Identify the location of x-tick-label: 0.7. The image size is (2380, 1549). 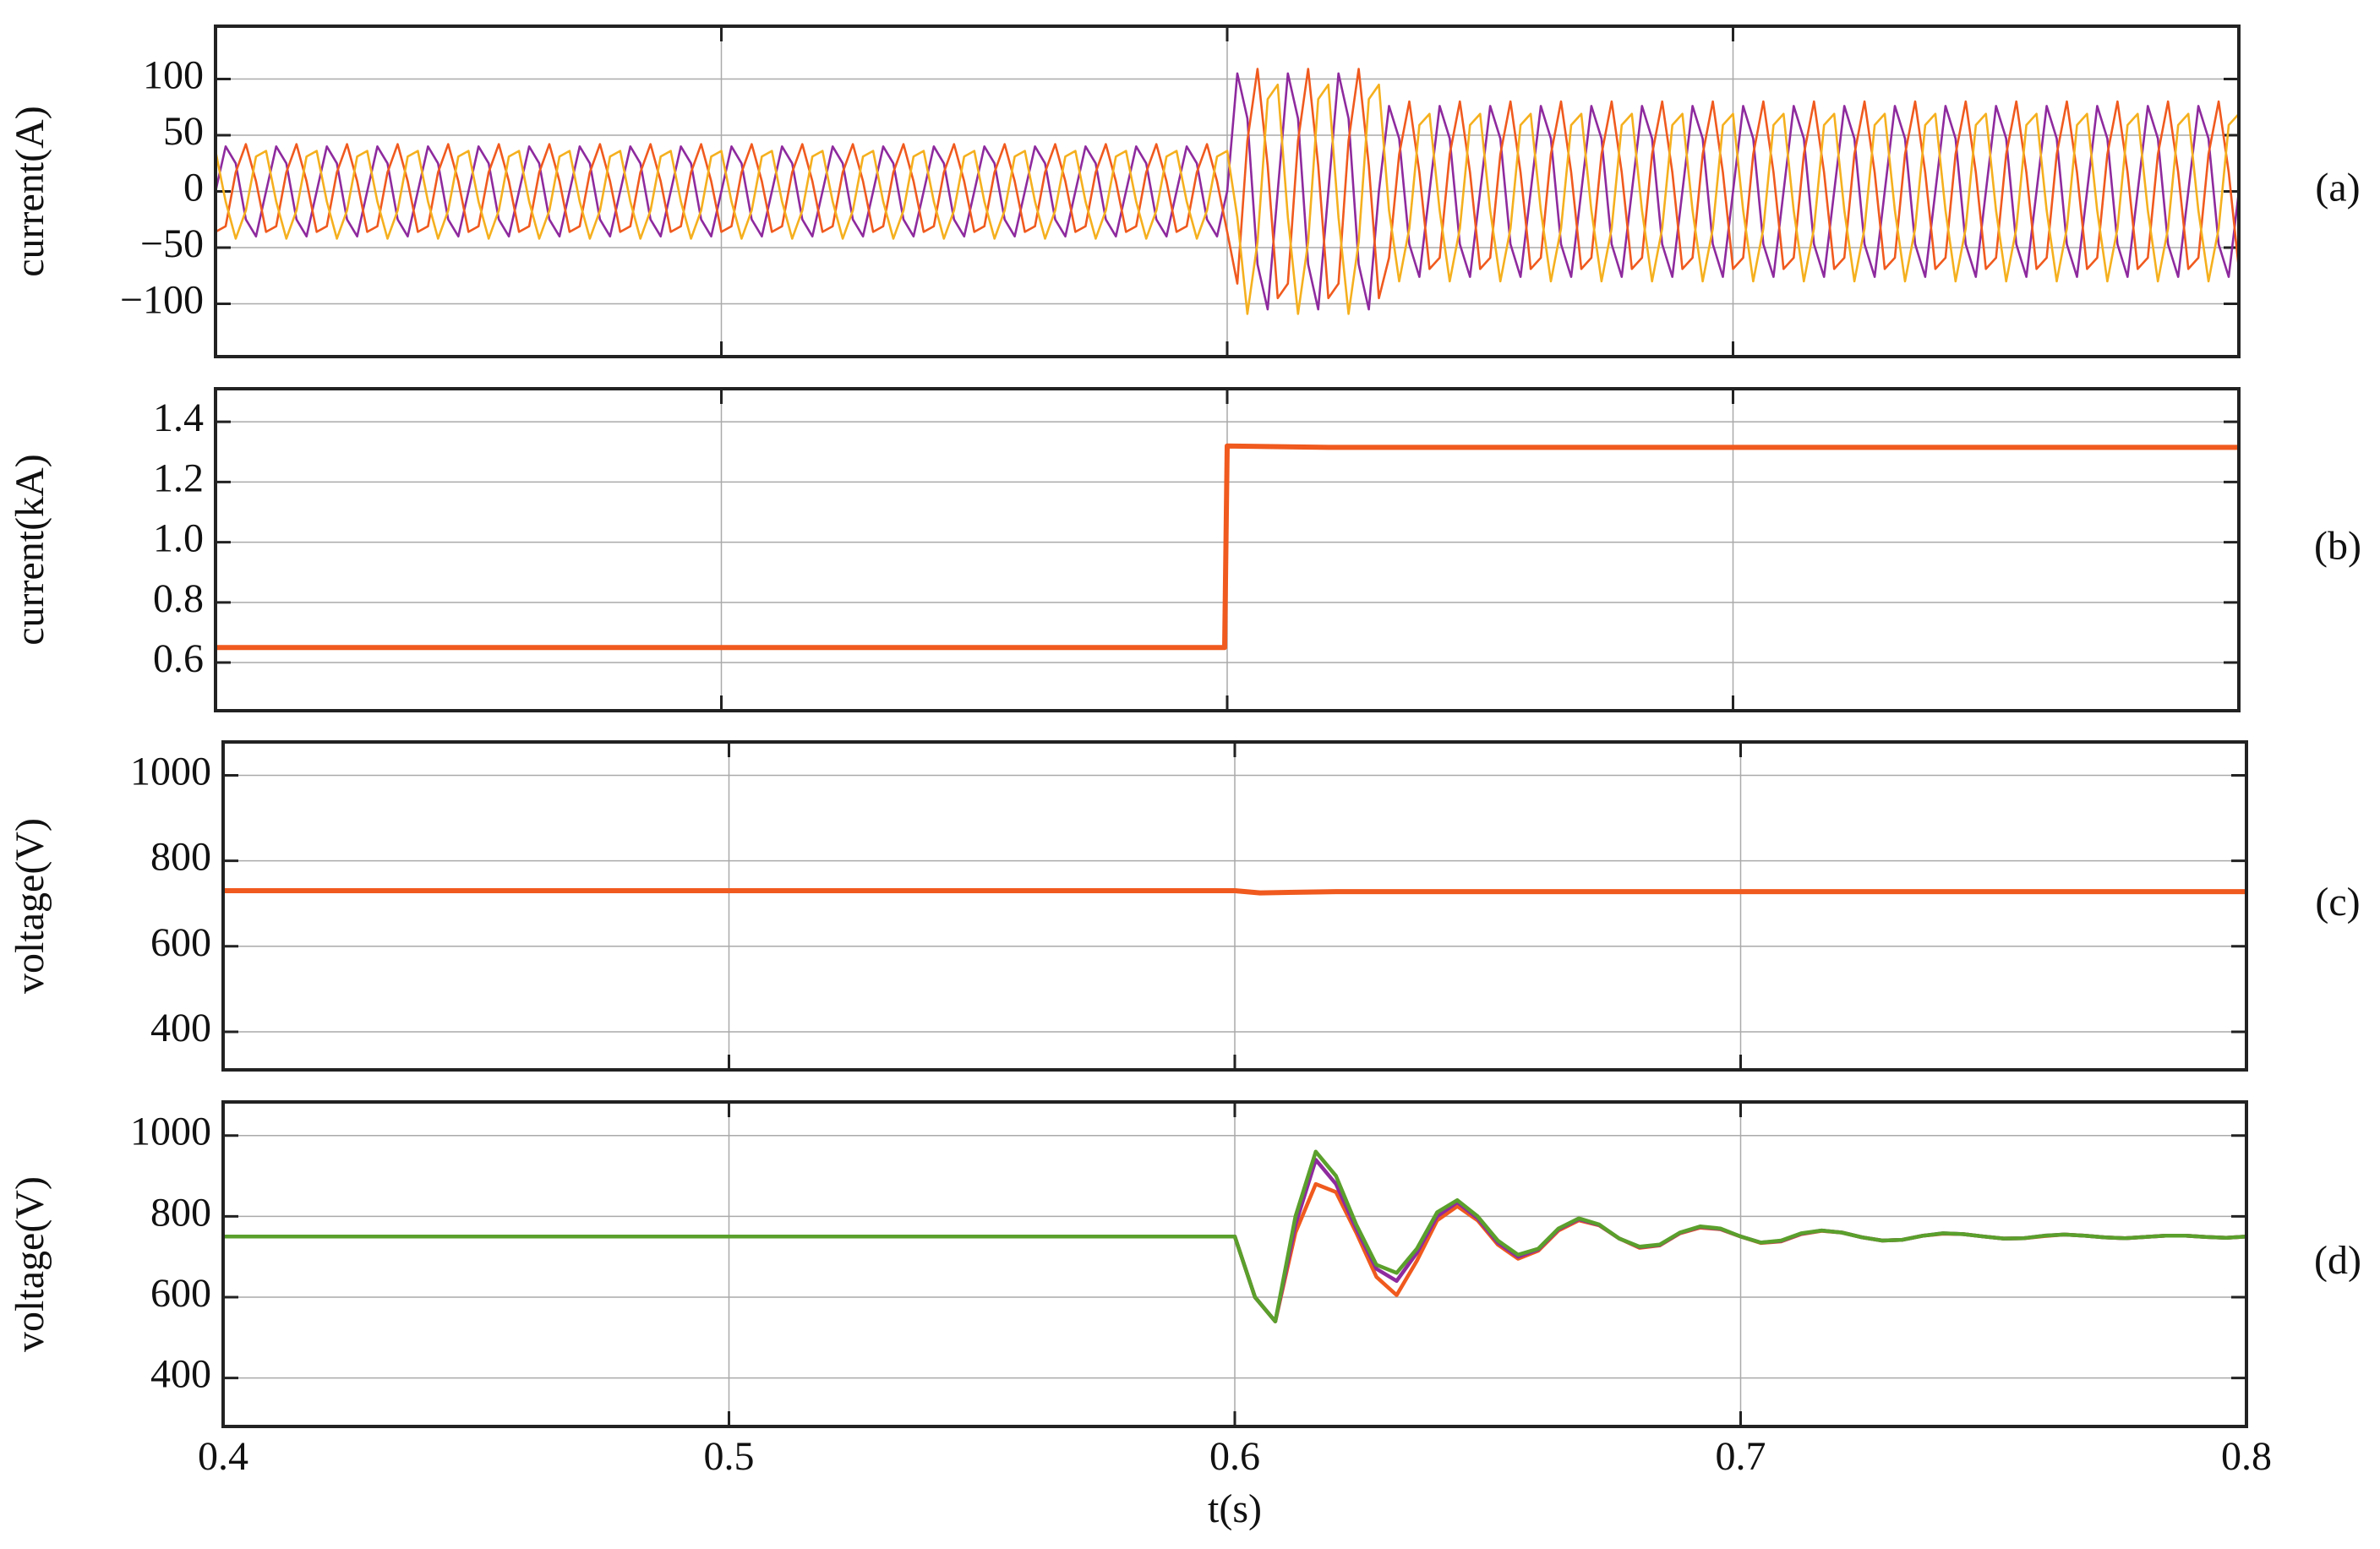
(1741, 1456).